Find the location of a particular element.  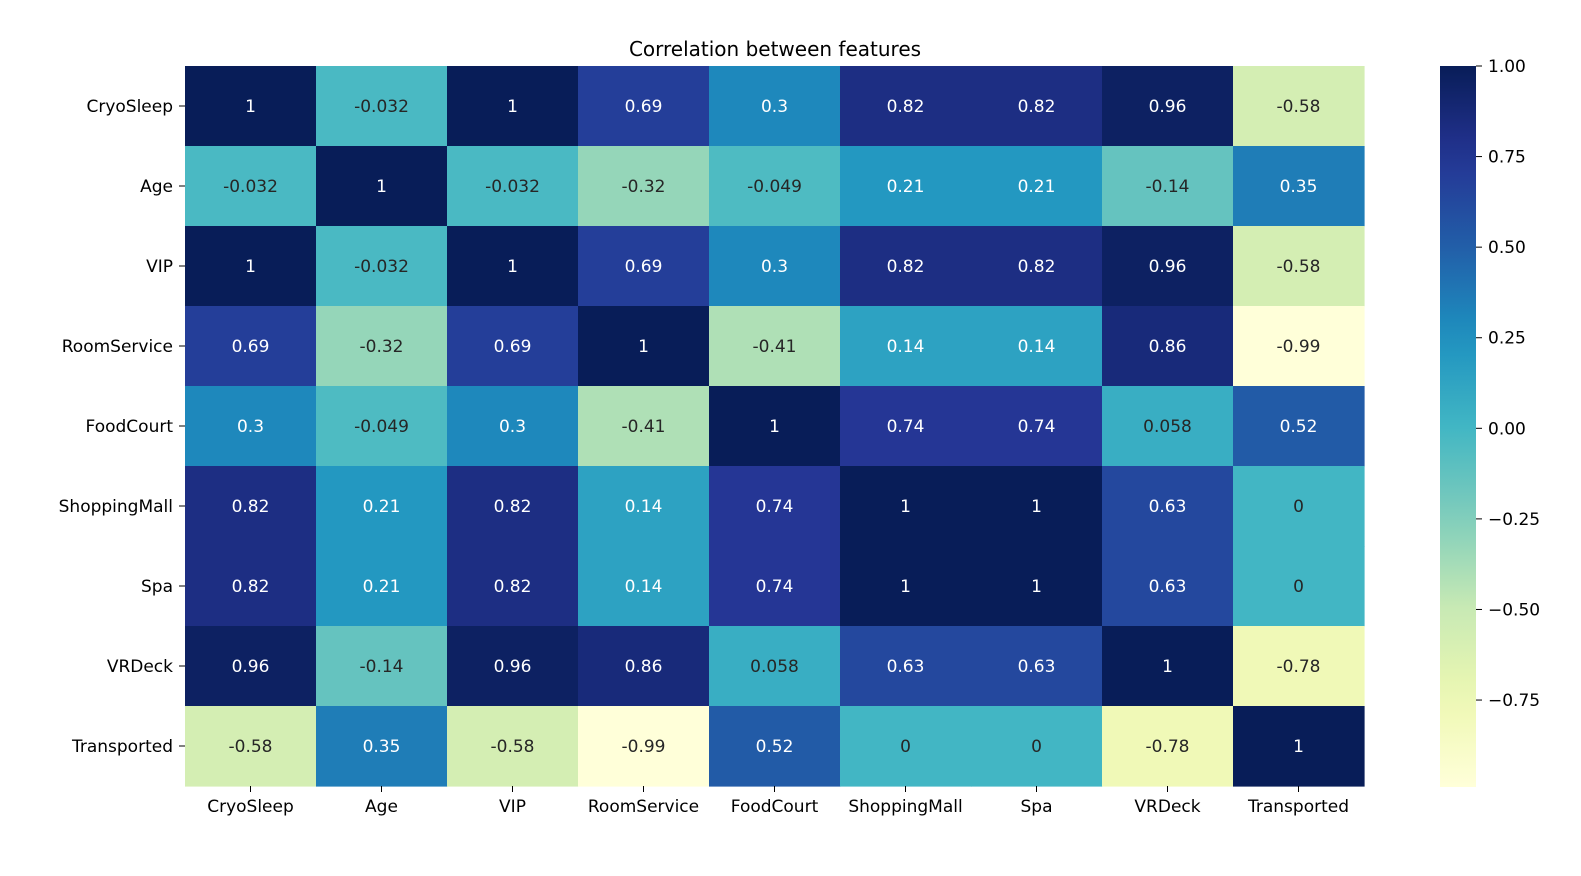

row-label: FoodCourt is located at coordinates (130, 427).